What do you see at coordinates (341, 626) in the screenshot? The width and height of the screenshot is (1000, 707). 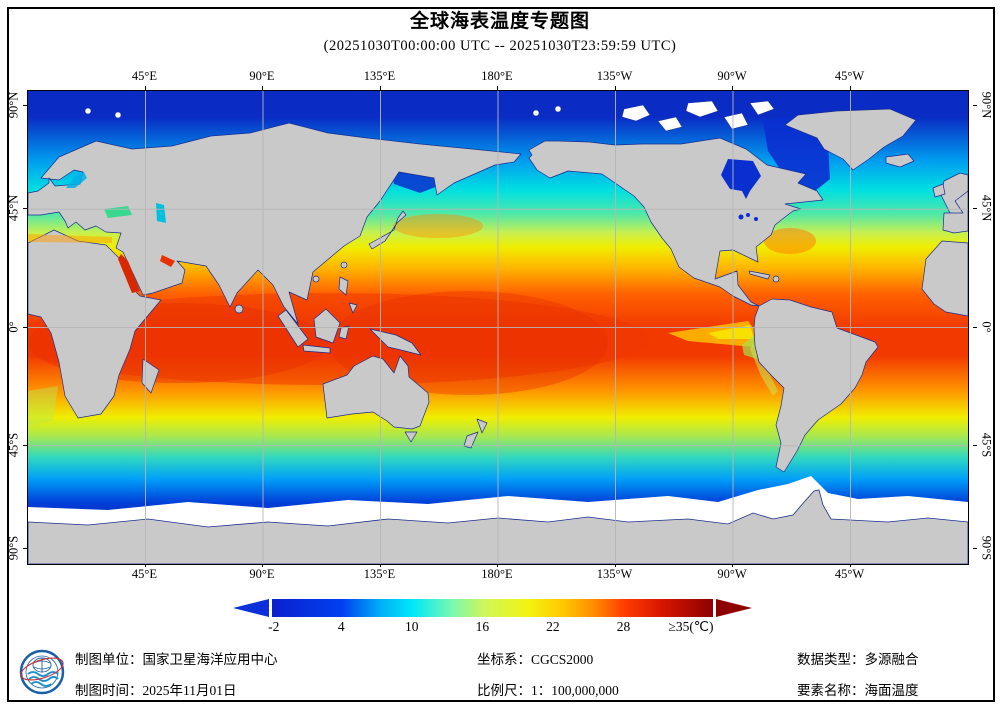 I see `colorbar-tick-label: 4` at bounding box center [341, 626].